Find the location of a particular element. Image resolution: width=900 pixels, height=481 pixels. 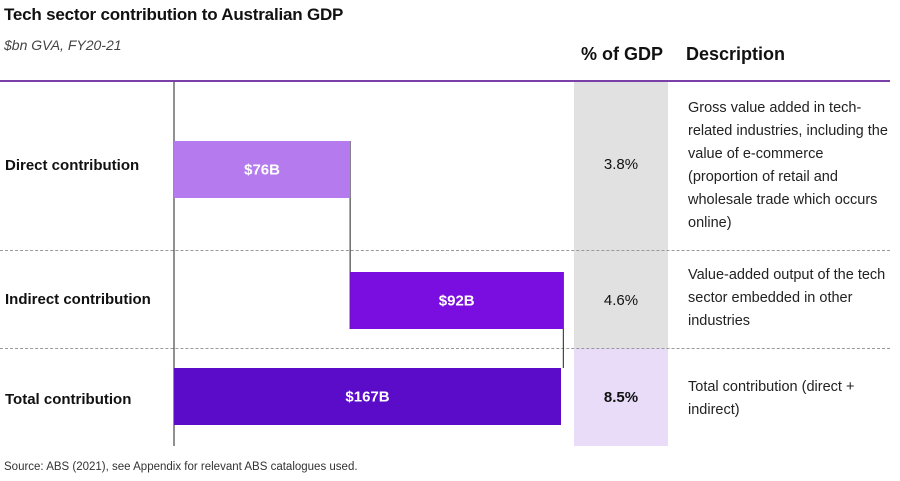

gdp-value-direct: 3.8% is located at coordinates (621, 164).